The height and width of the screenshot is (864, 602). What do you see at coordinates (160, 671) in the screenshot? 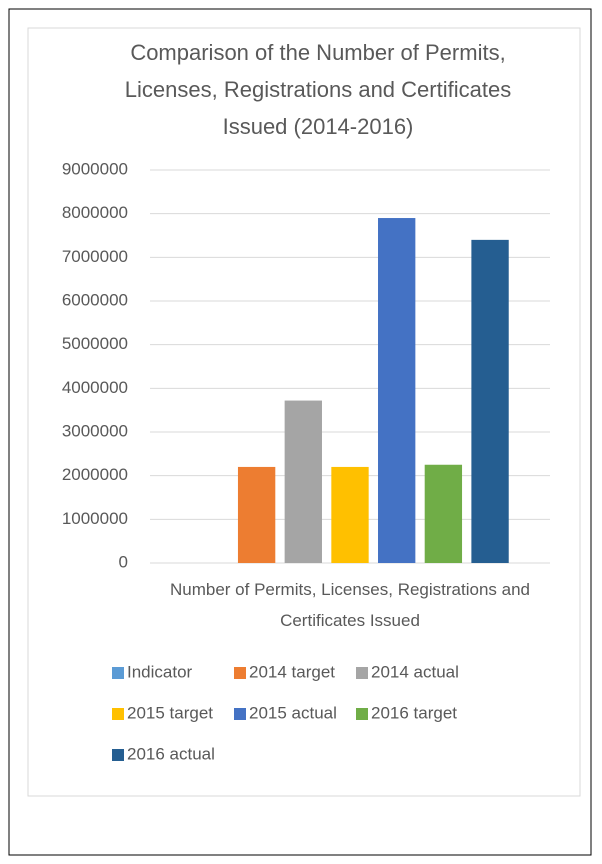
I see `legend-label: Indicator` at bounding box center [160, 671].